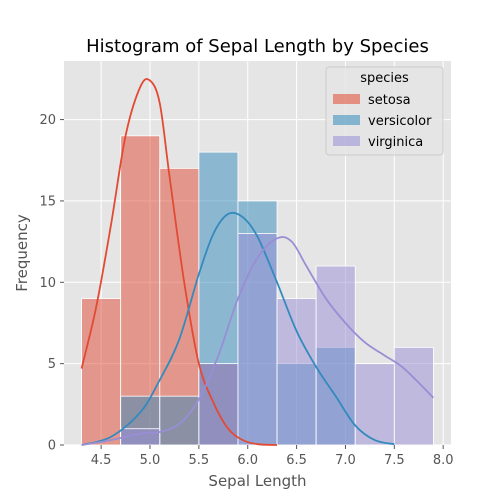  What do you see at coordinates (247, 460) in the screenshot?
I see `x-tick-label: 6.0` at bounding box center [247, 460].